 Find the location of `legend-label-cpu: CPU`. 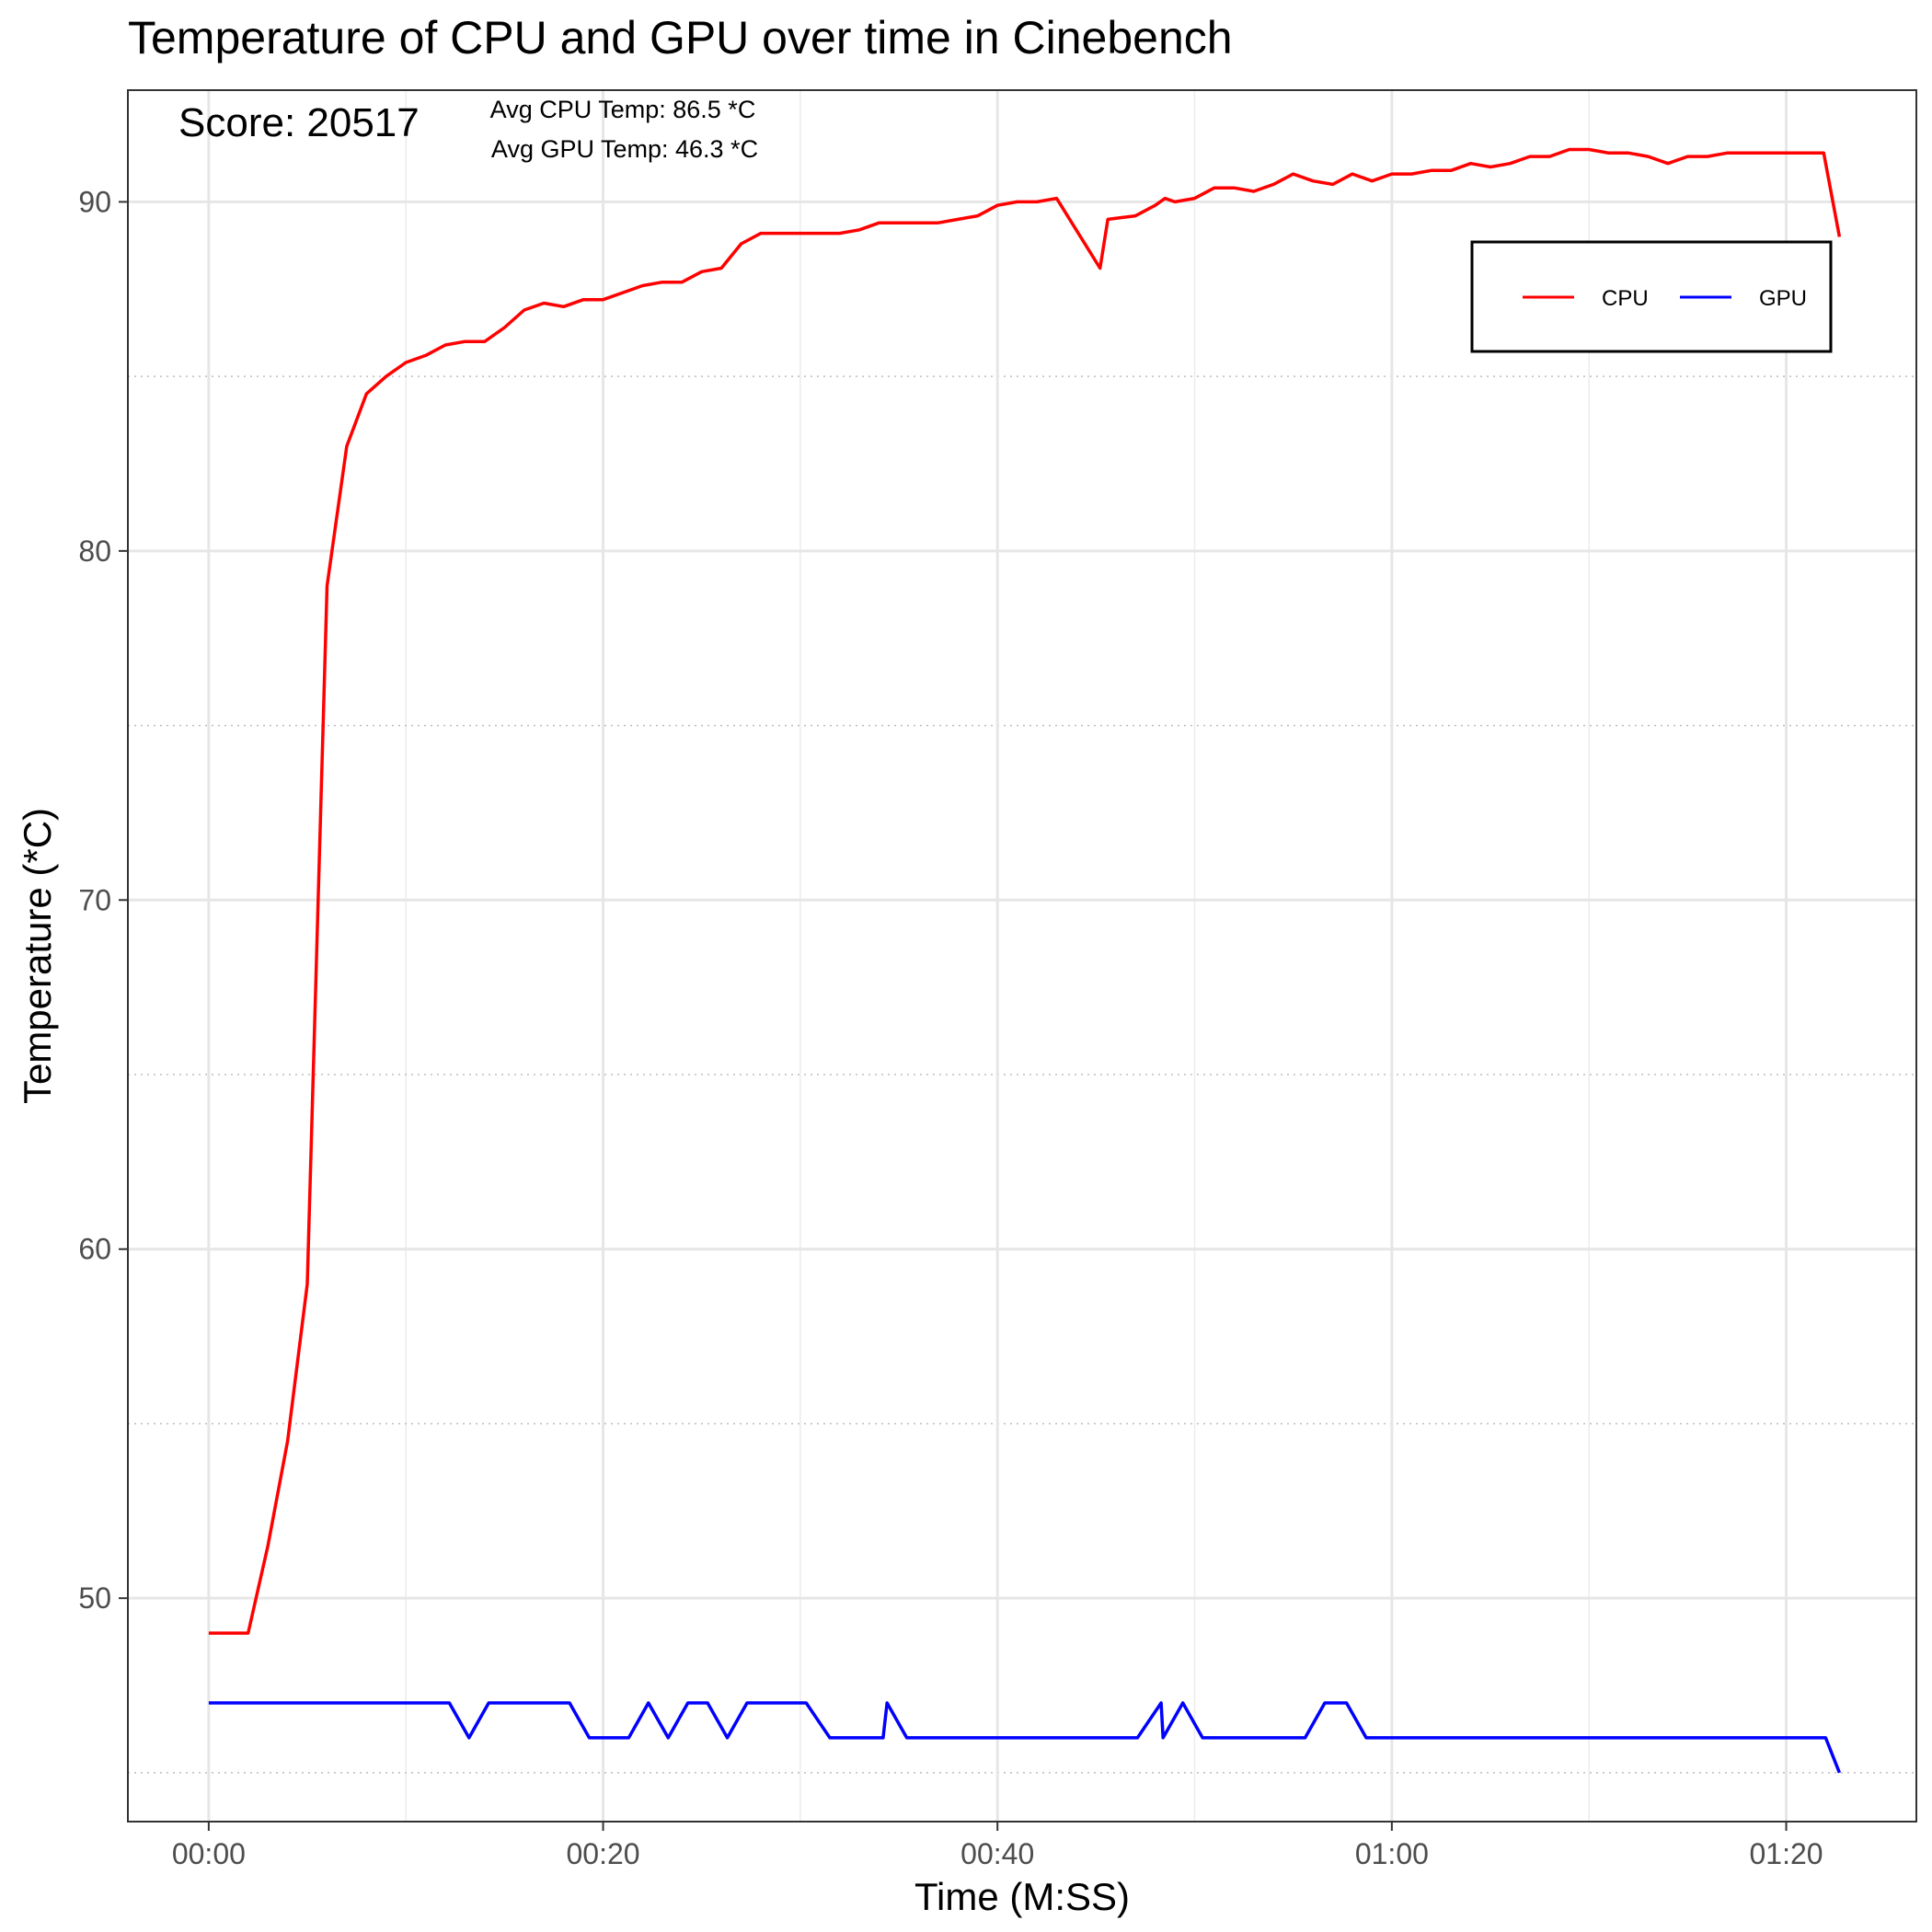

legend-label-cpu: CPU is located at coordinates (1625, 298).